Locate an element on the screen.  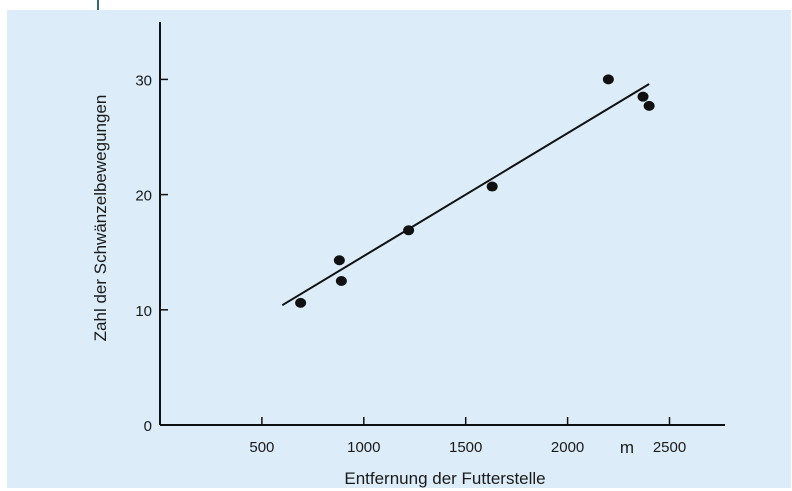
x-tick-label: 1000 is located at coordinates (363, 447).